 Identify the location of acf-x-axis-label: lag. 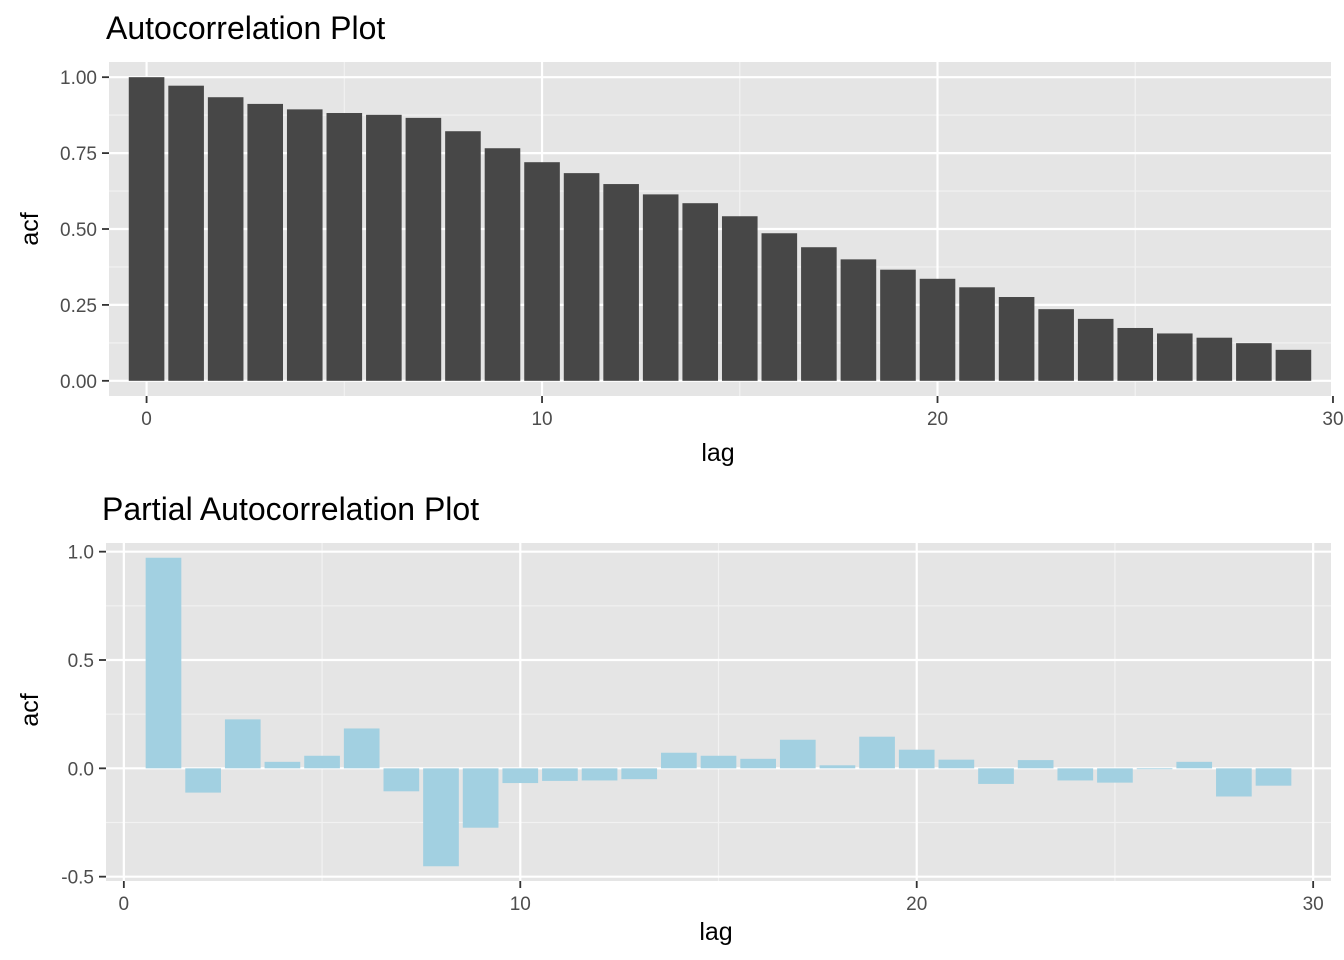
(717, 453).